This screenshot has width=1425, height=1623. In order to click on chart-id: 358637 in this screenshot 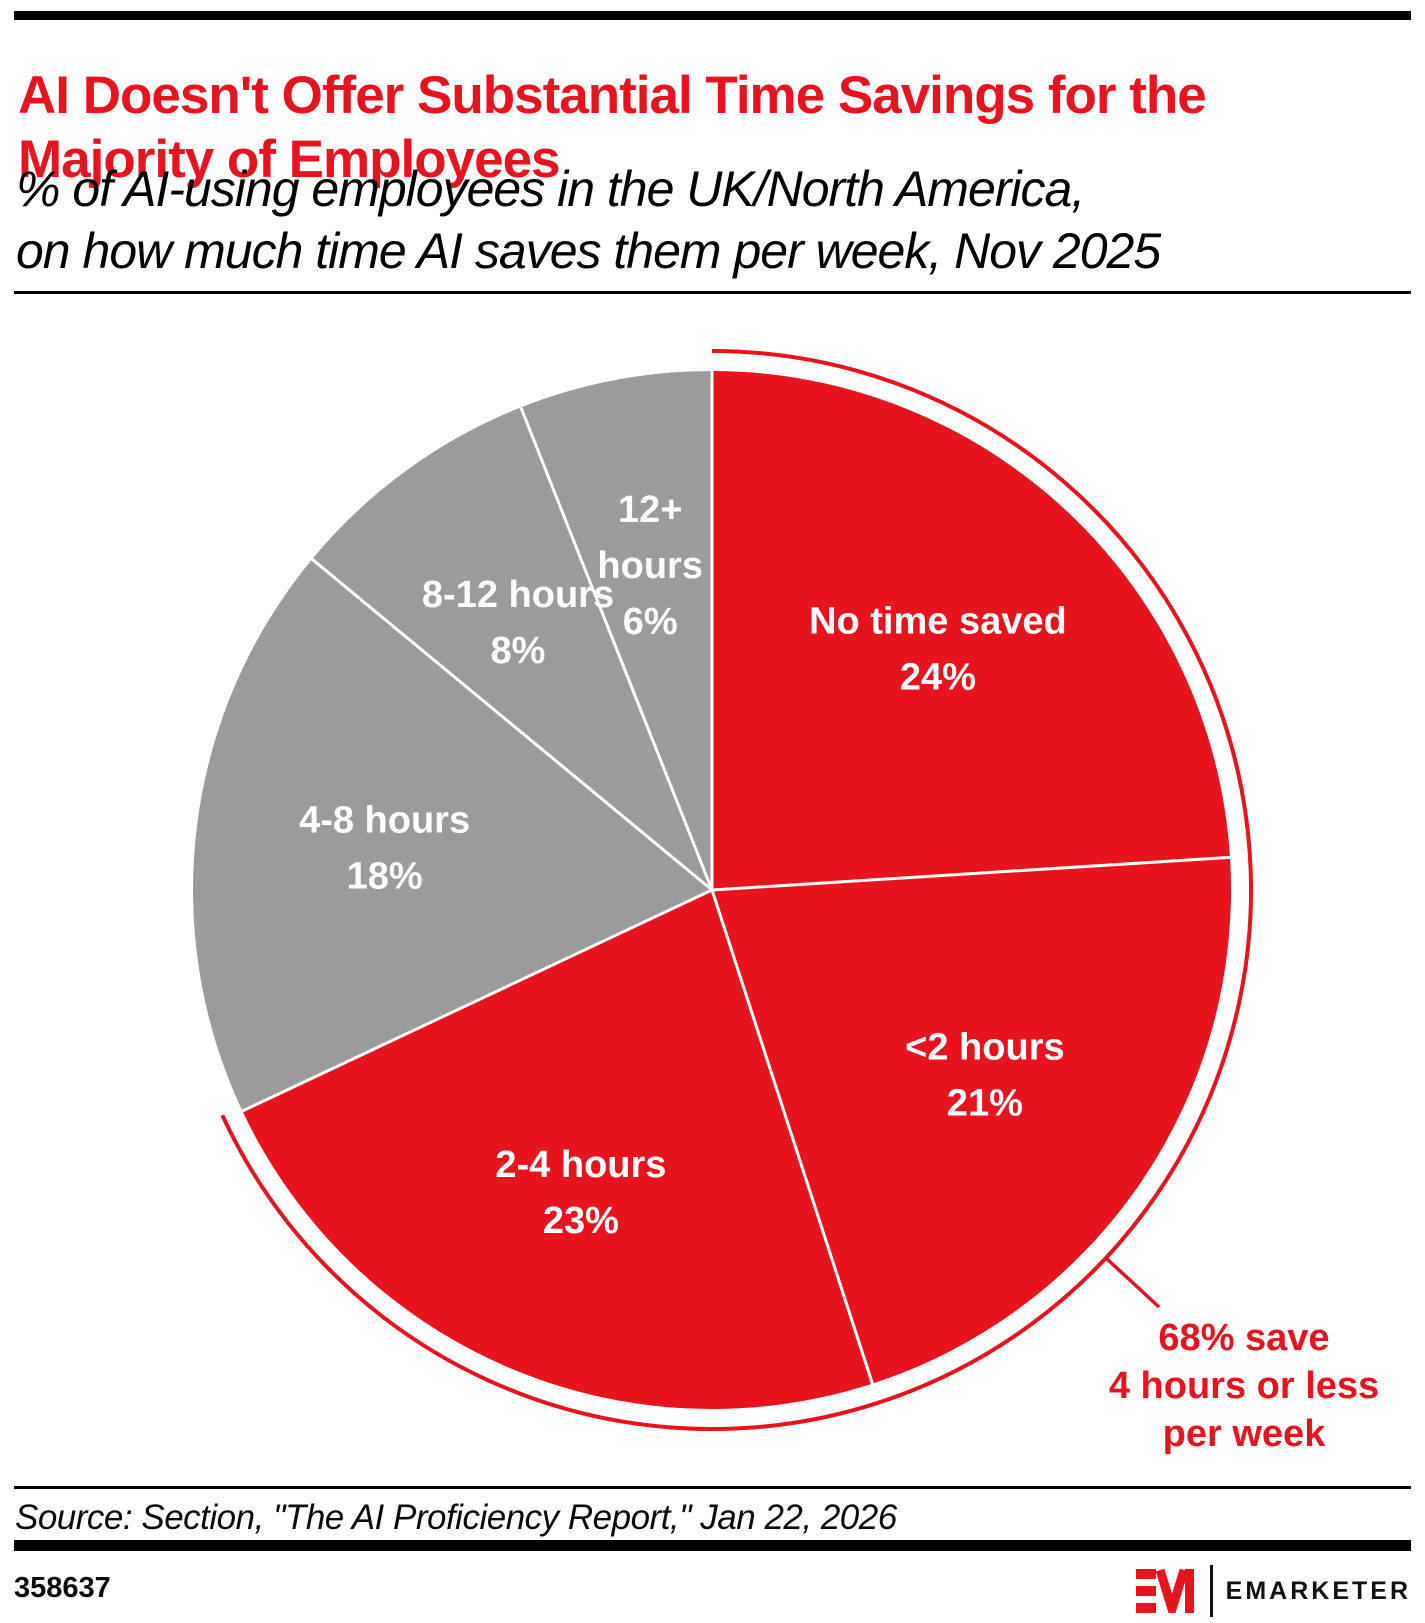, I will do `click(62, 1588)`.